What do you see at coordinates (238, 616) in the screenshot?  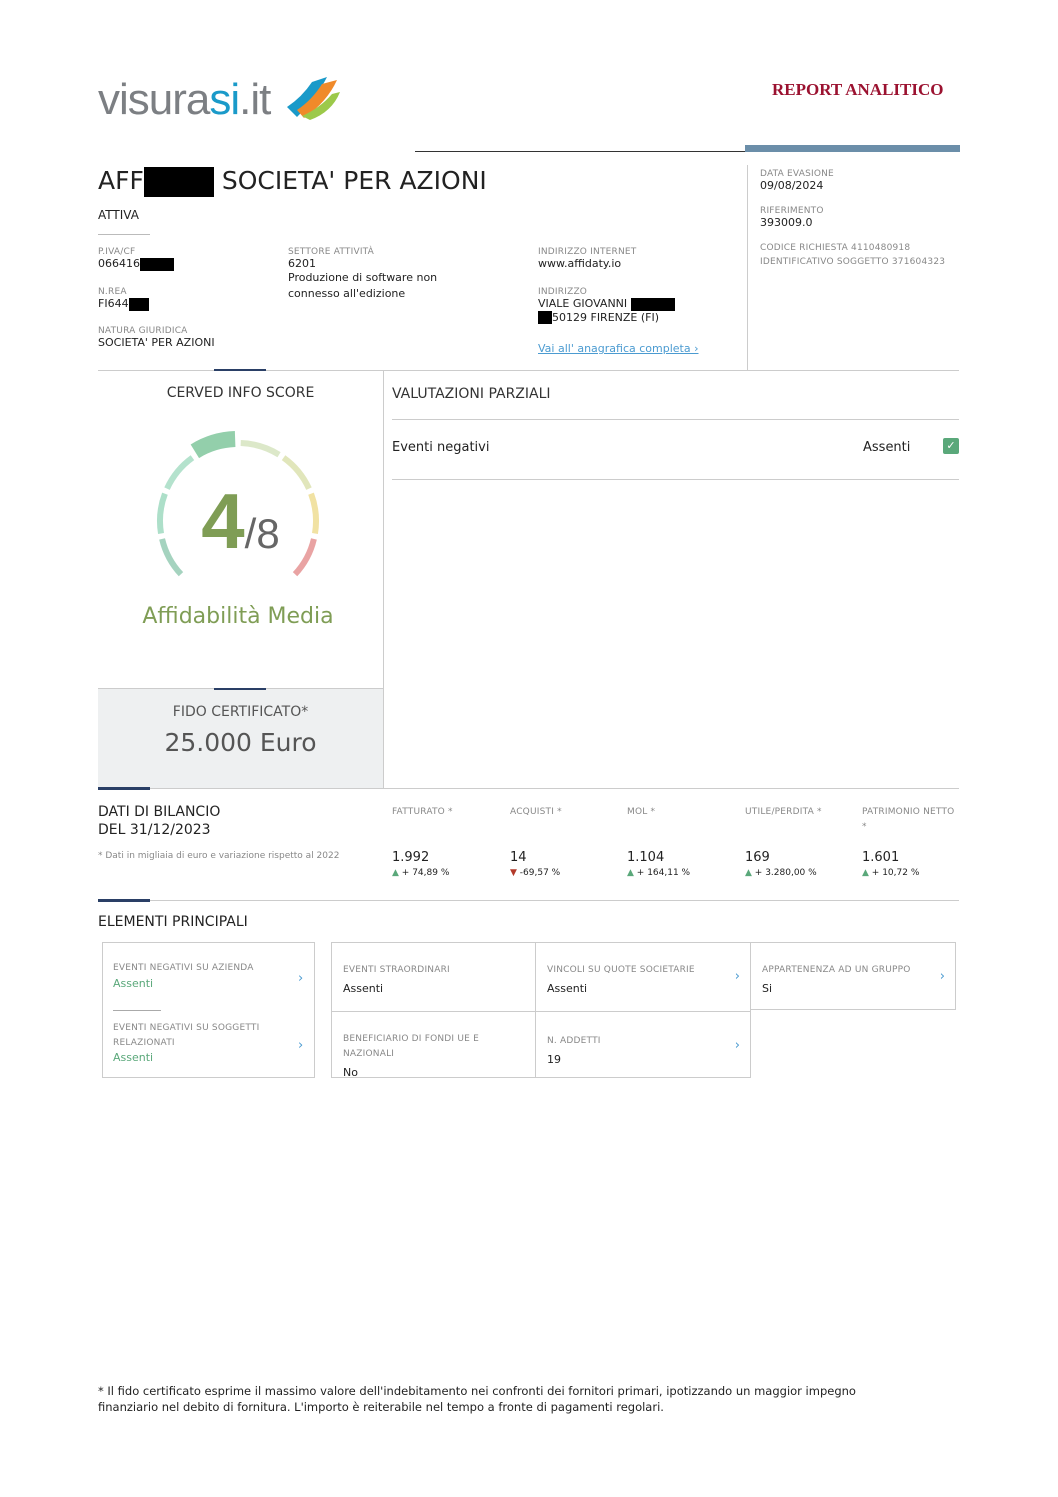 I see `score-label: Affidabilità Media` at bounding box center [238, 616].